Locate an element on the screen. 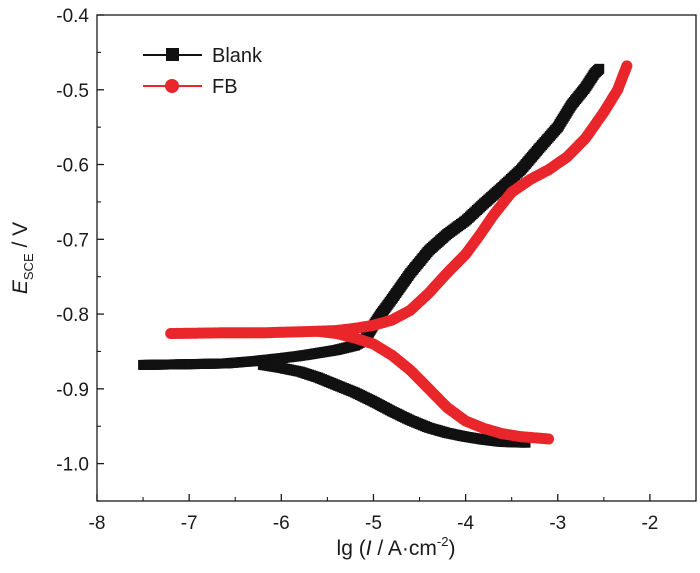 This screenshot has width=700, height=573. x-tick-label: -7 is located at coordinates (189, 523).